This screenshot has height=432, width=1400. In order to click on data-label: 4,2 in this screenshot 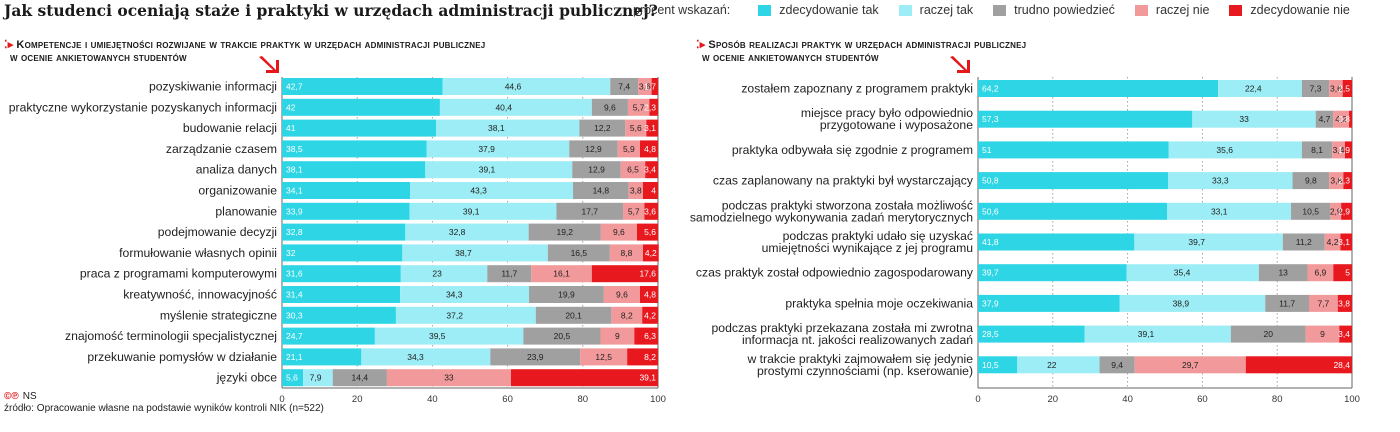, I will do `click(1333, 242)`.